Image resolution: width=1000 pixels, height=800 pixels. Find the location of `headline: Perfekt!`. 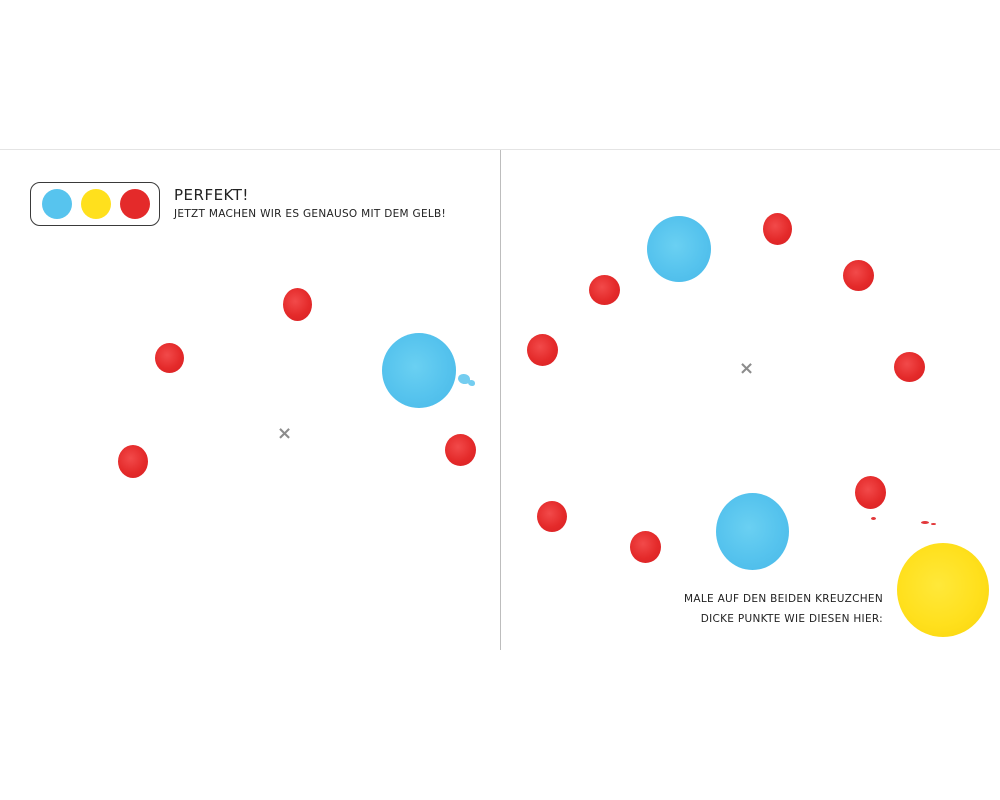

headline: Perfekt! is located at coordinates (211, 195).